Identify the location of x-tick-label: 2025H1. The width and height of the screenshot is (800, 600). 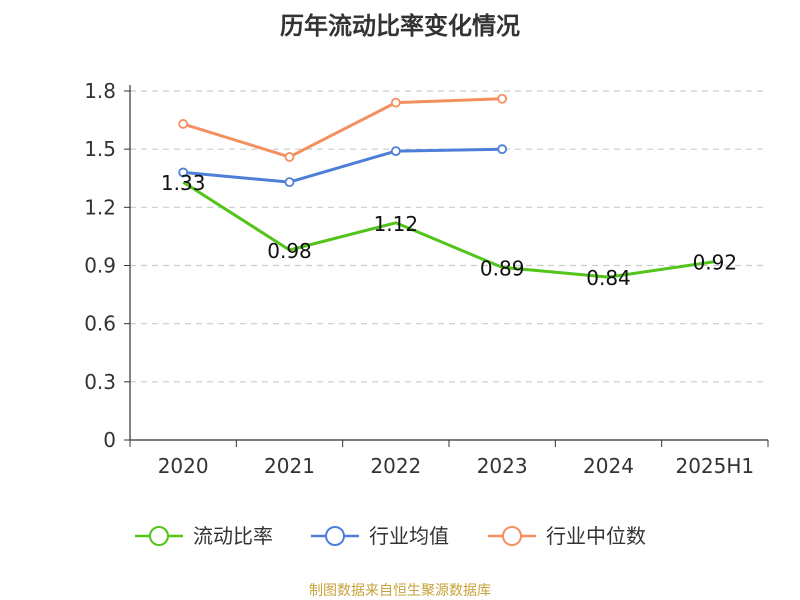
(714, 466).